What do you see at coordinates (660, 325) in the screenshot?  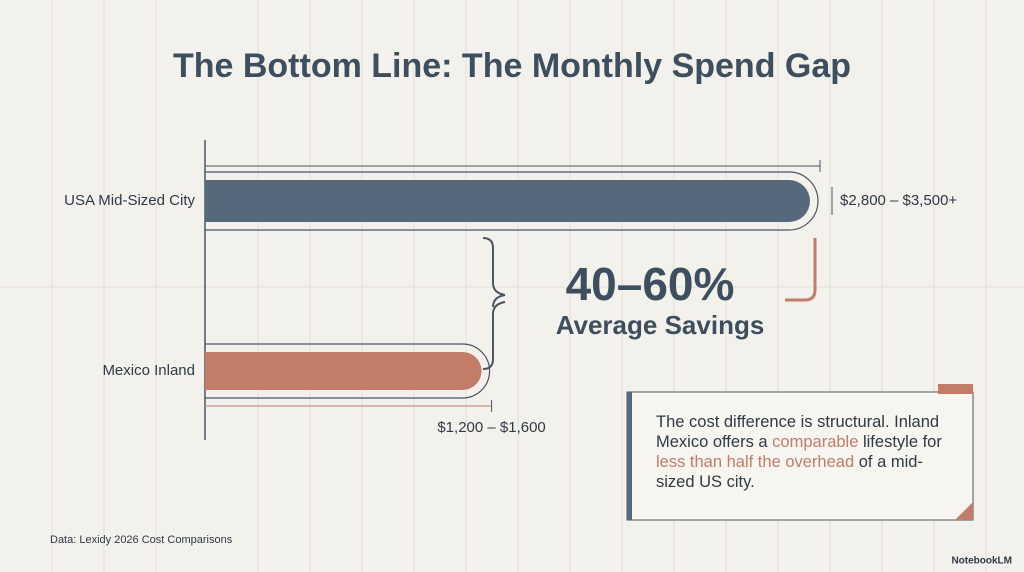 I see `savings-label: Average Savings` at bounding box center [660, 325].